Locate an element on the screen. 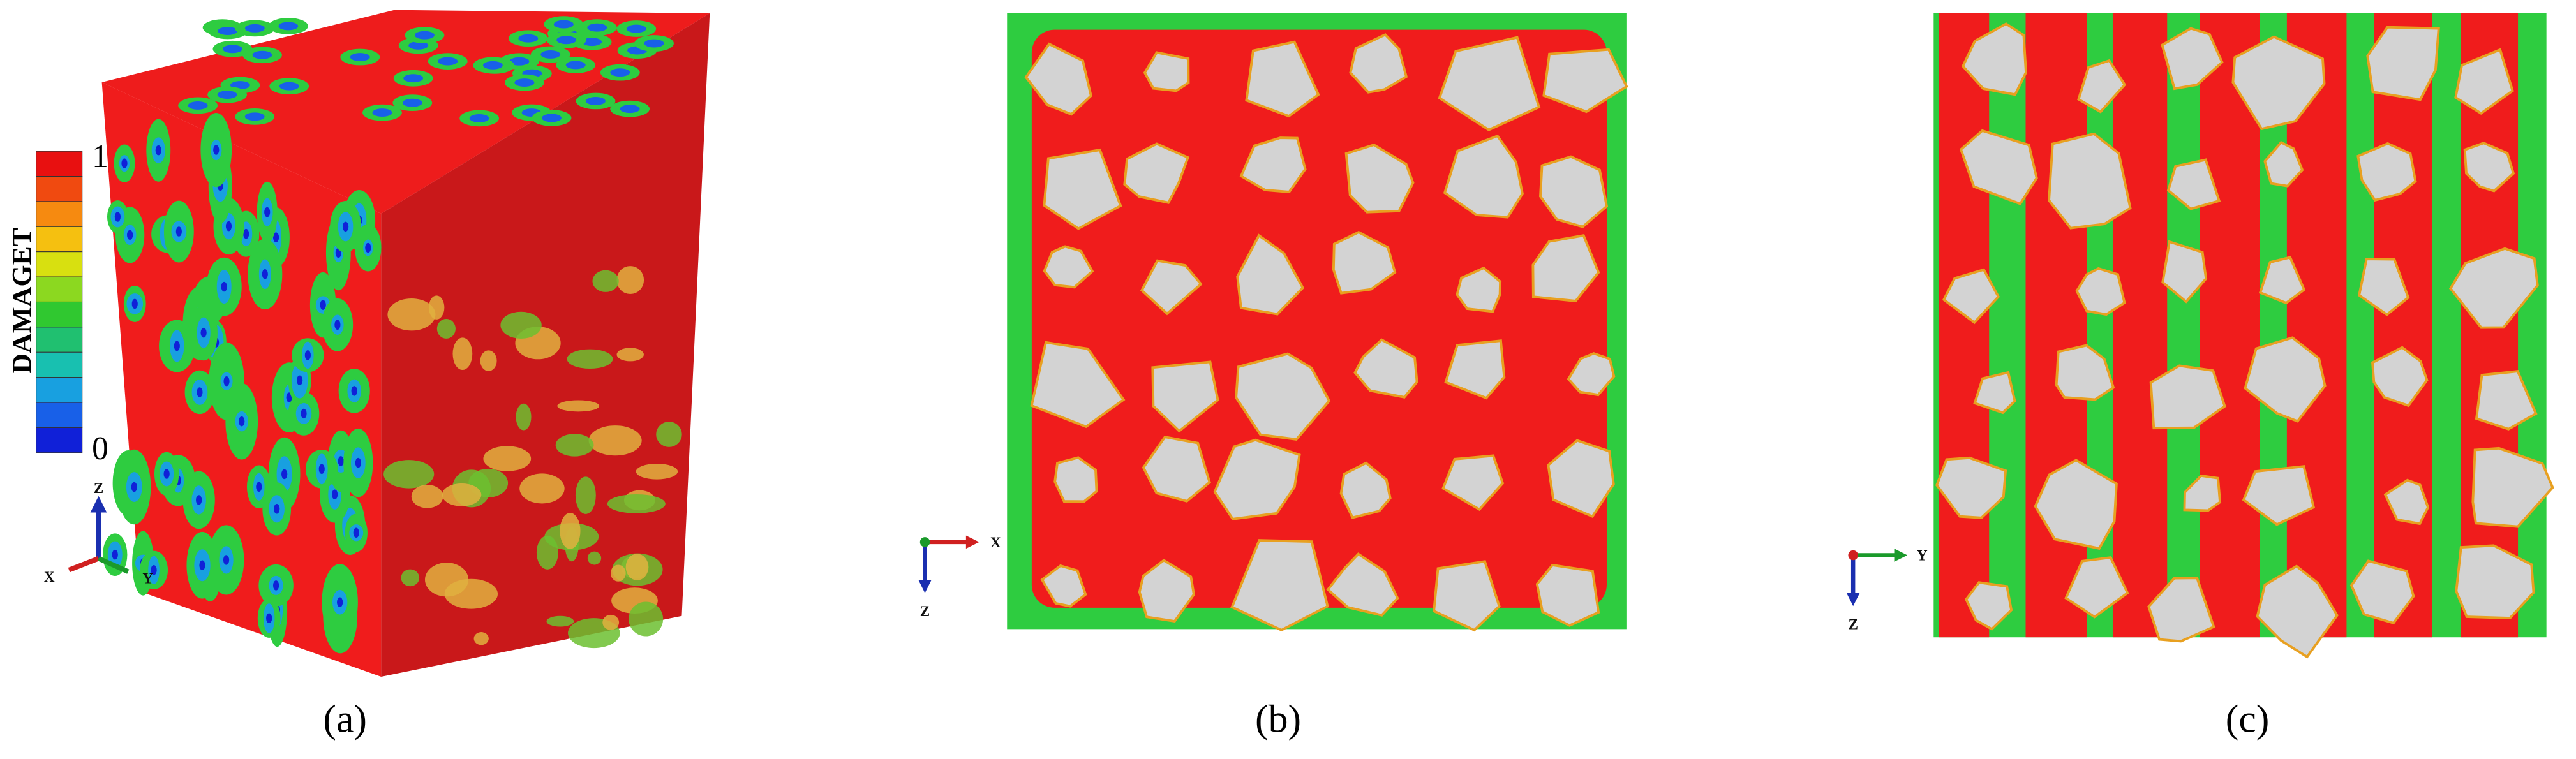 The width and height of the screenshot is (2576, 759). legend-max: 1 is located at coordinates (100, 156).